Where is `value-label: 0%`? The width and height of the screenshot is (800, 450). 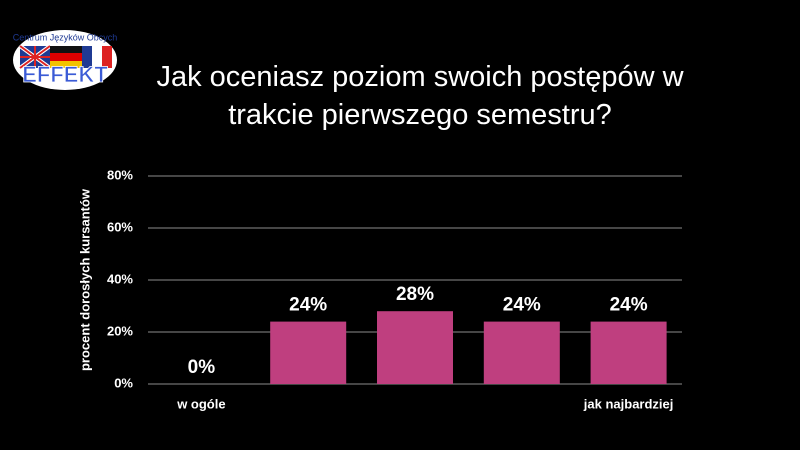 value-label: 0% is located at coordinates (202, 367).